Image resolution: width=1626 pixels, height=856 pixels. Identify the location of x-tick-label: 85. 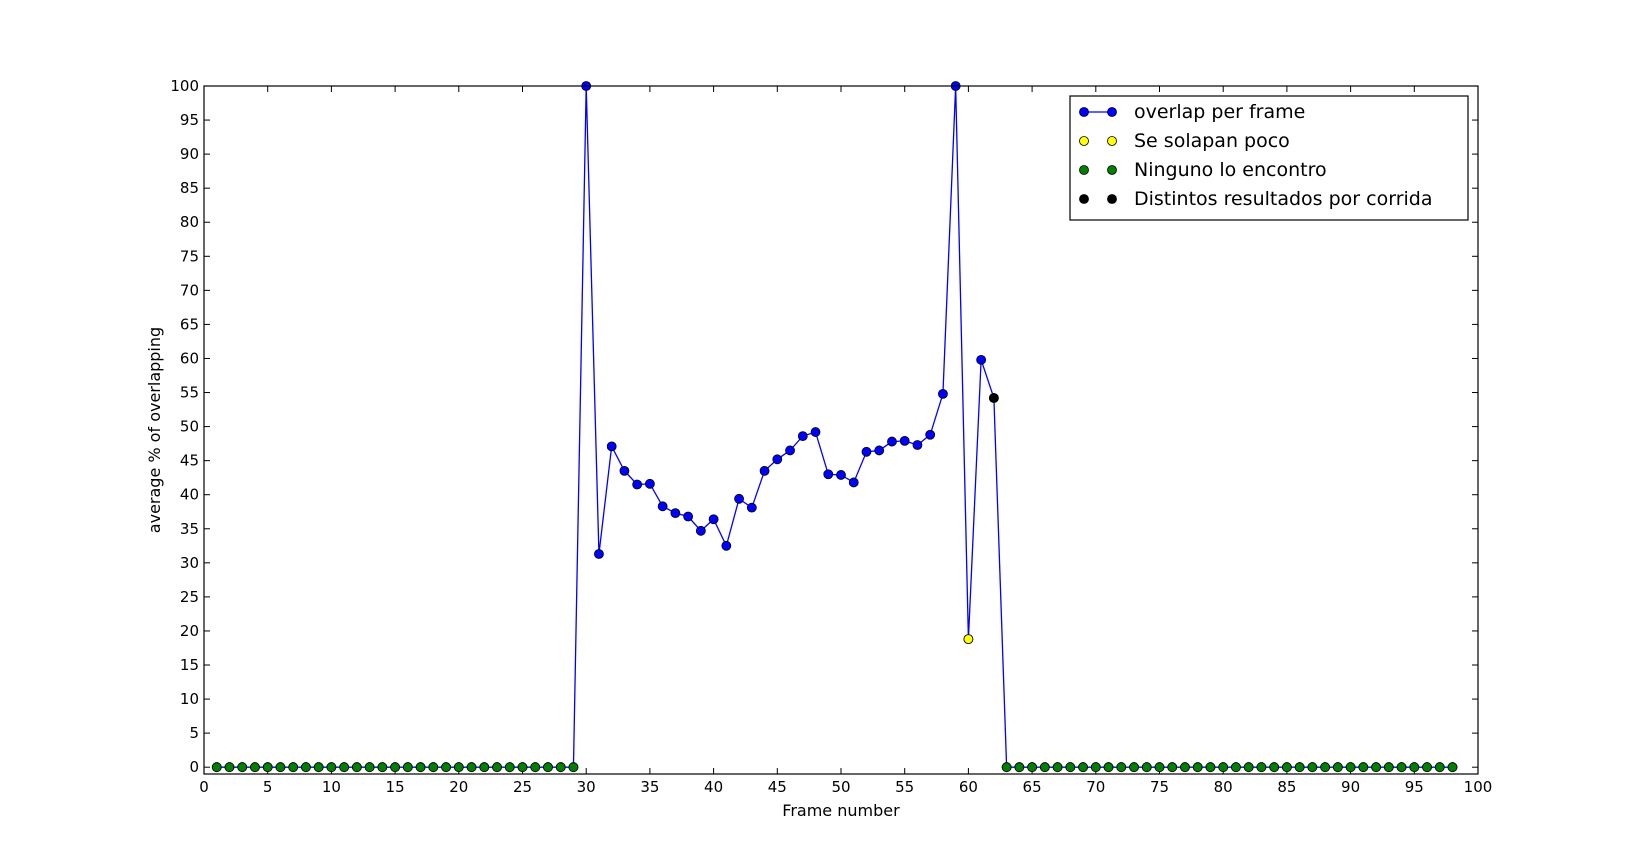
(1286, 787).